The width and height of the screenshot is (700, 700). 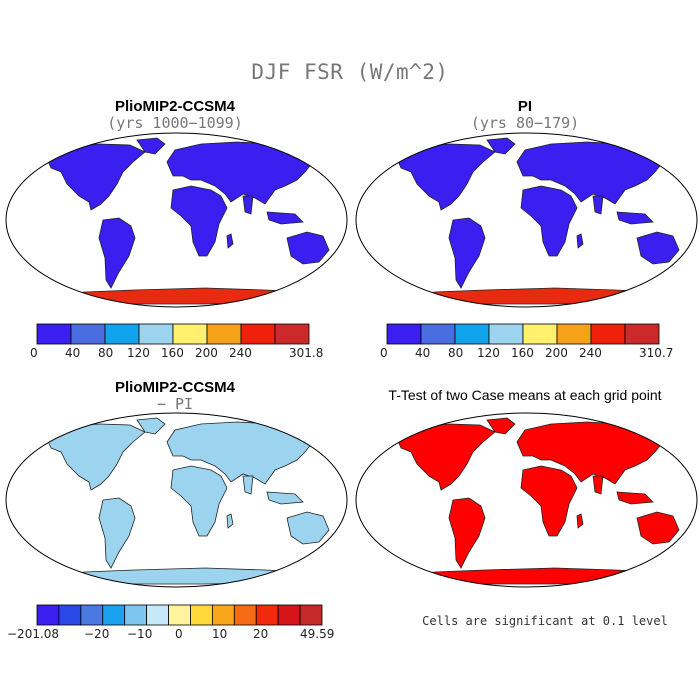 What do you see at coordinates (261, 634) in the screenshot?
I see `colorbar-label: 20` at bounding box center [261, 634].